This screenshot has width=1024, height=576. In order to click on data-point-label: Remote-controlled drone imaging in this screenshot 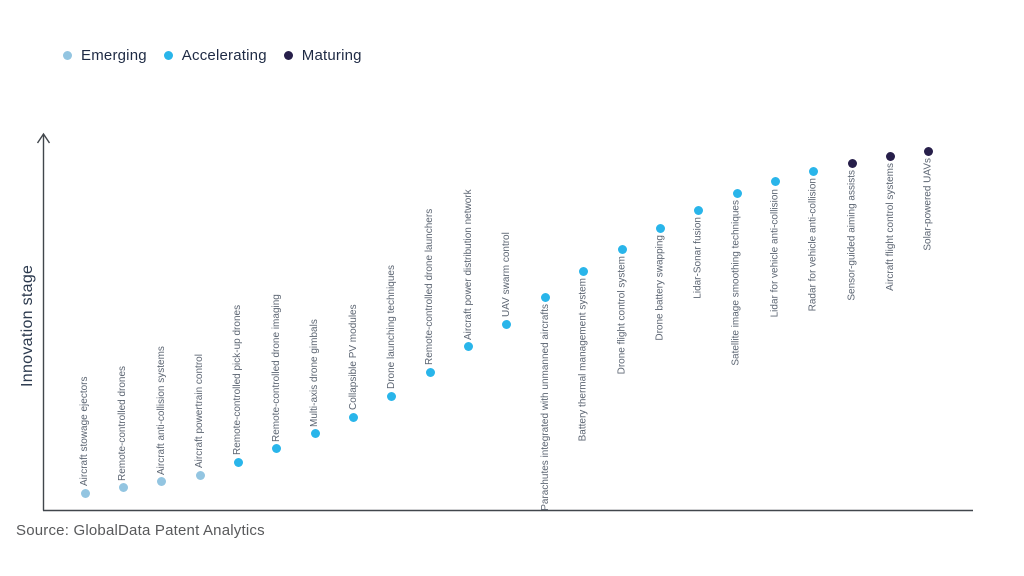, I will do `click(276, 368)`.